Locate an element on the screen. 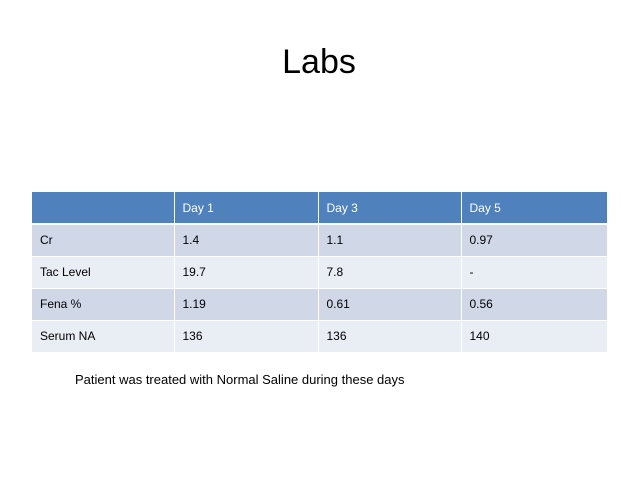  table-cell: 7.8 is located at coordinates (390, 272).